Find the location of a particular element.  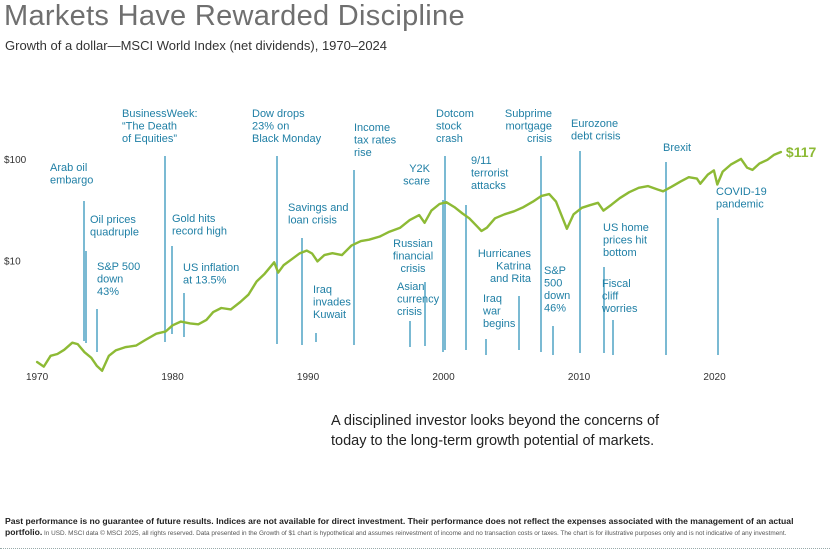

event-label-line: loan crisis is located at coordinates (312, 221).